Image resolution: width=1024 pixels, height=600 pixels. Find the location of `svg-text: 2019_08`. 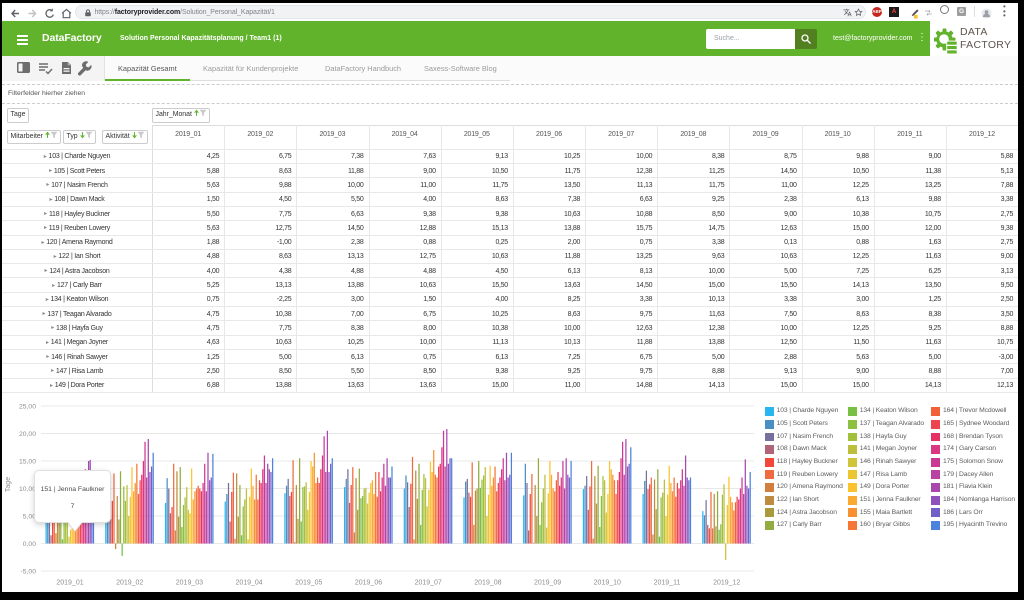

svg-text: 2019_08 is located at coordinates (487, 583).